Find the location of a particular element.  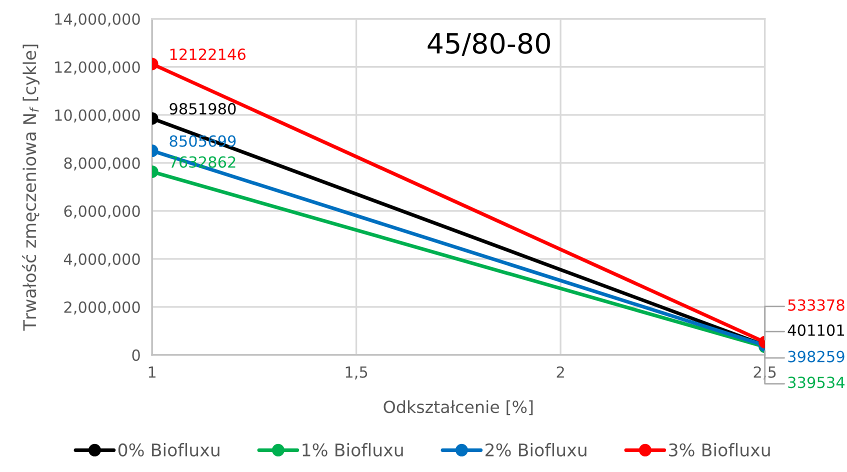

x-tick-label: 2,5 is located at coordinates (765, 373).